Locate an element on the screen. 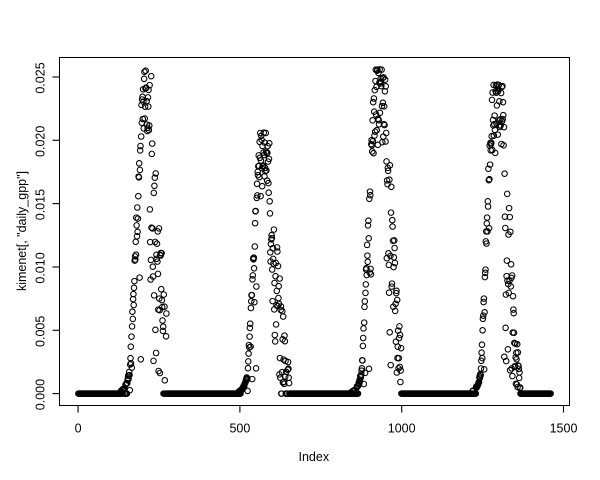 Image resolution: width=600 pixels, height=480 pixels. svg-text: 0.020 is located at coordinates (41, 141).